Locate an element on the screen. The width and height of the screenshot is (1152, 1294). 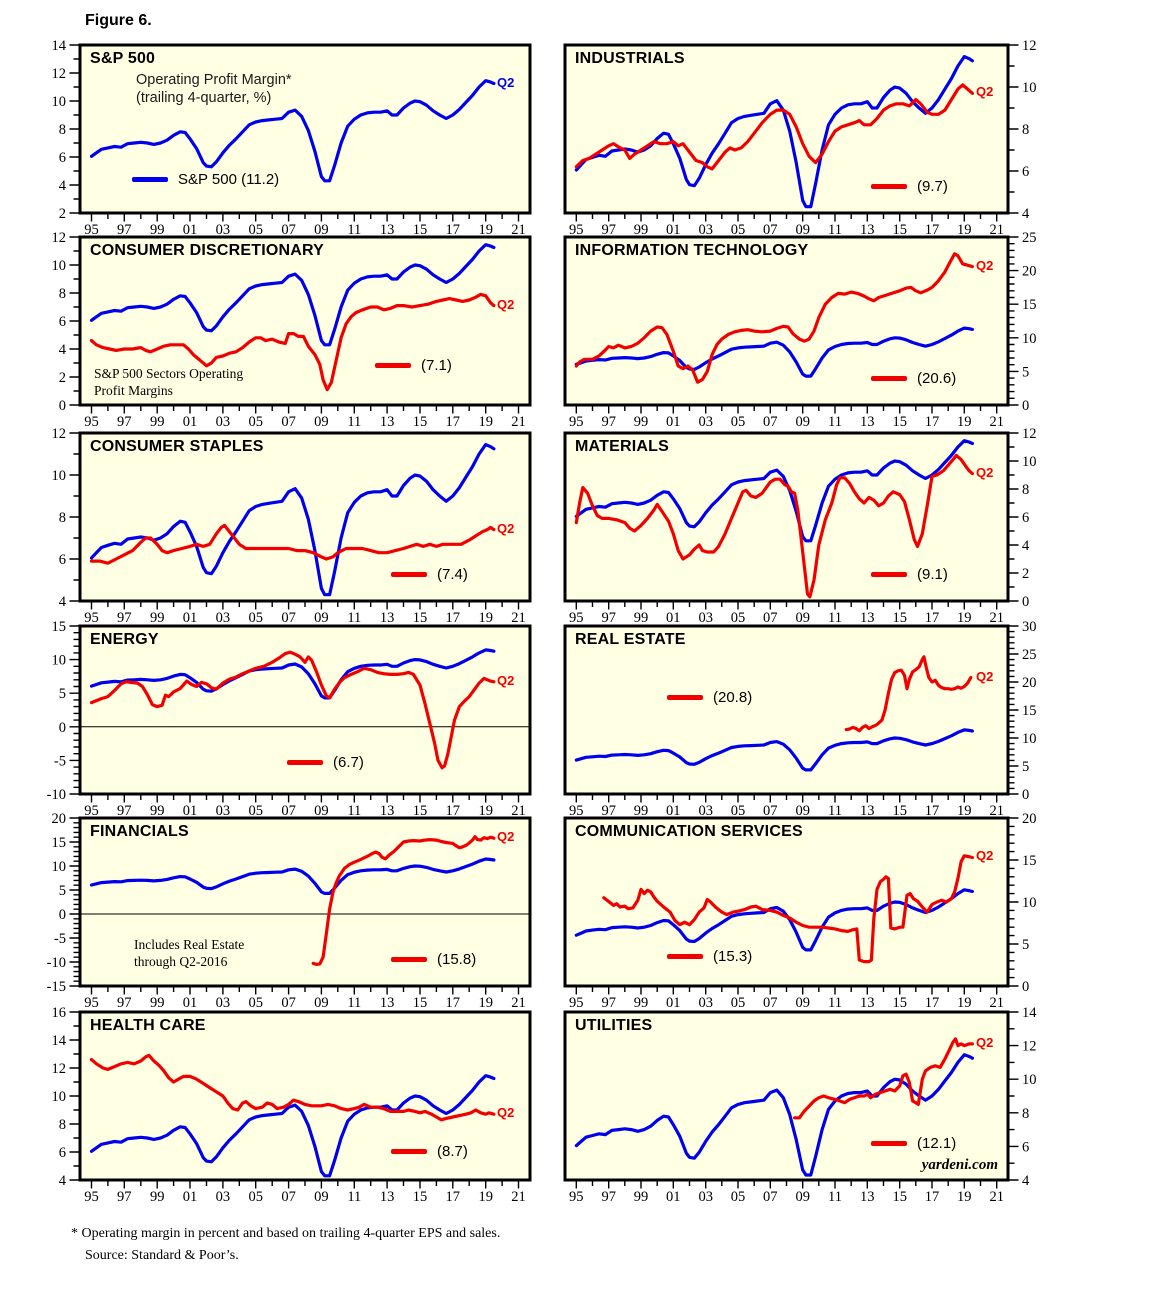
legend-label: (20.6) is located at coordinates (937, 378).